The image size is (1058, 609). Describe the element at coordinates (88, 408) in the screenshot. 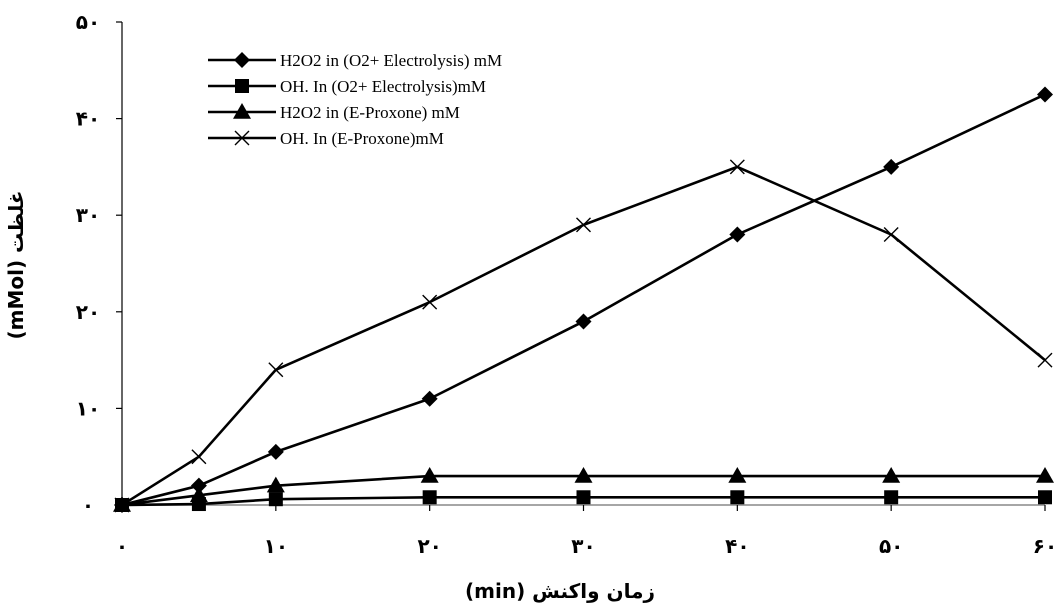

I see `y-tick-label: ۱۰` at that location.